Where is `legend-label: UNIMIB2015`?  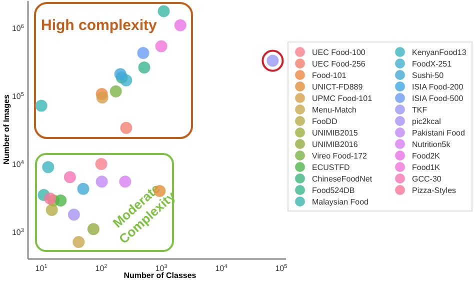
legend-label: UNIMIB2015 is located at coordinates (335, 133).